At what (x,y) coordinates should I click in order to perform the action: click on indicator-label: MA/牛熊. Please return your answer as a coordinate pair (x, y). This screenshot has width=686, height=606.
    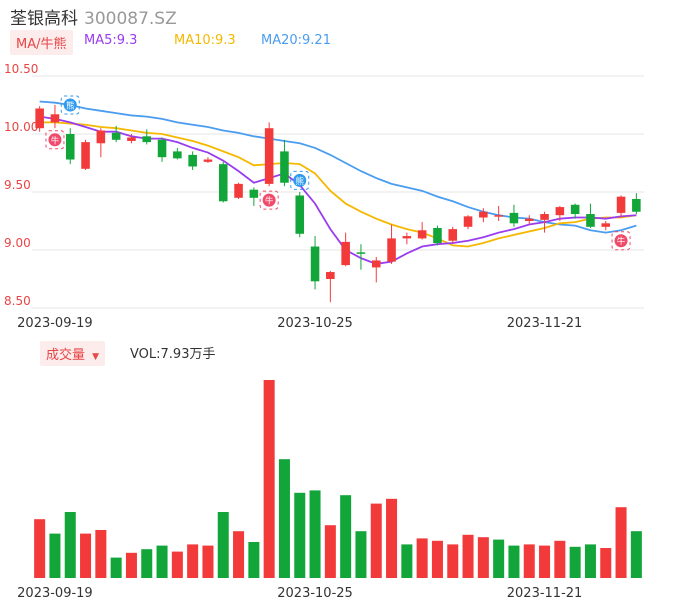
    Looking at the image, I should click on (41, 44).